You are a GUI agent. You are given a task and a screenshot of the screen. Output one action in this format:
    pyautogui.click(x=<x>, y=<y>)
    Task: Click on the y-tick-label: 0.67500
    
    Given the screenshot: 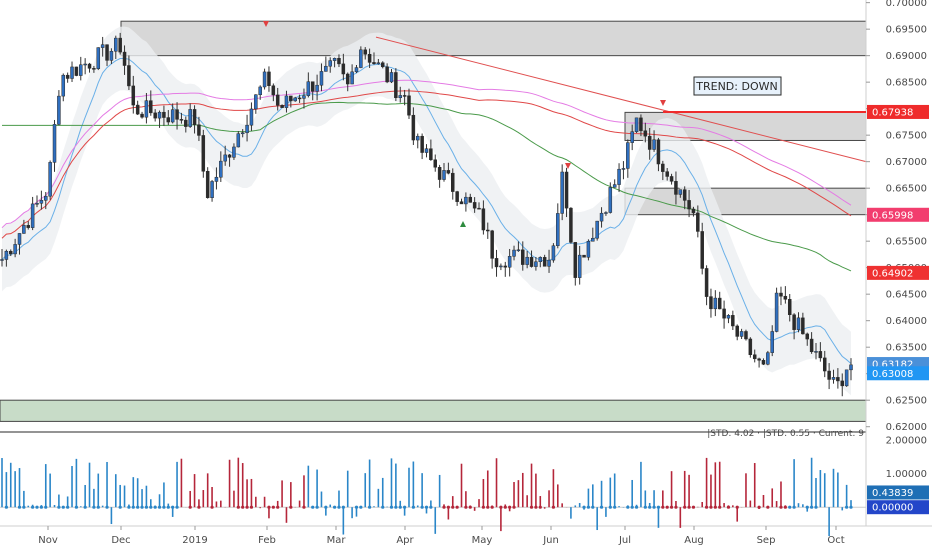 What is the action you would take?
    pyautogui.click(x=906, y=136)
    